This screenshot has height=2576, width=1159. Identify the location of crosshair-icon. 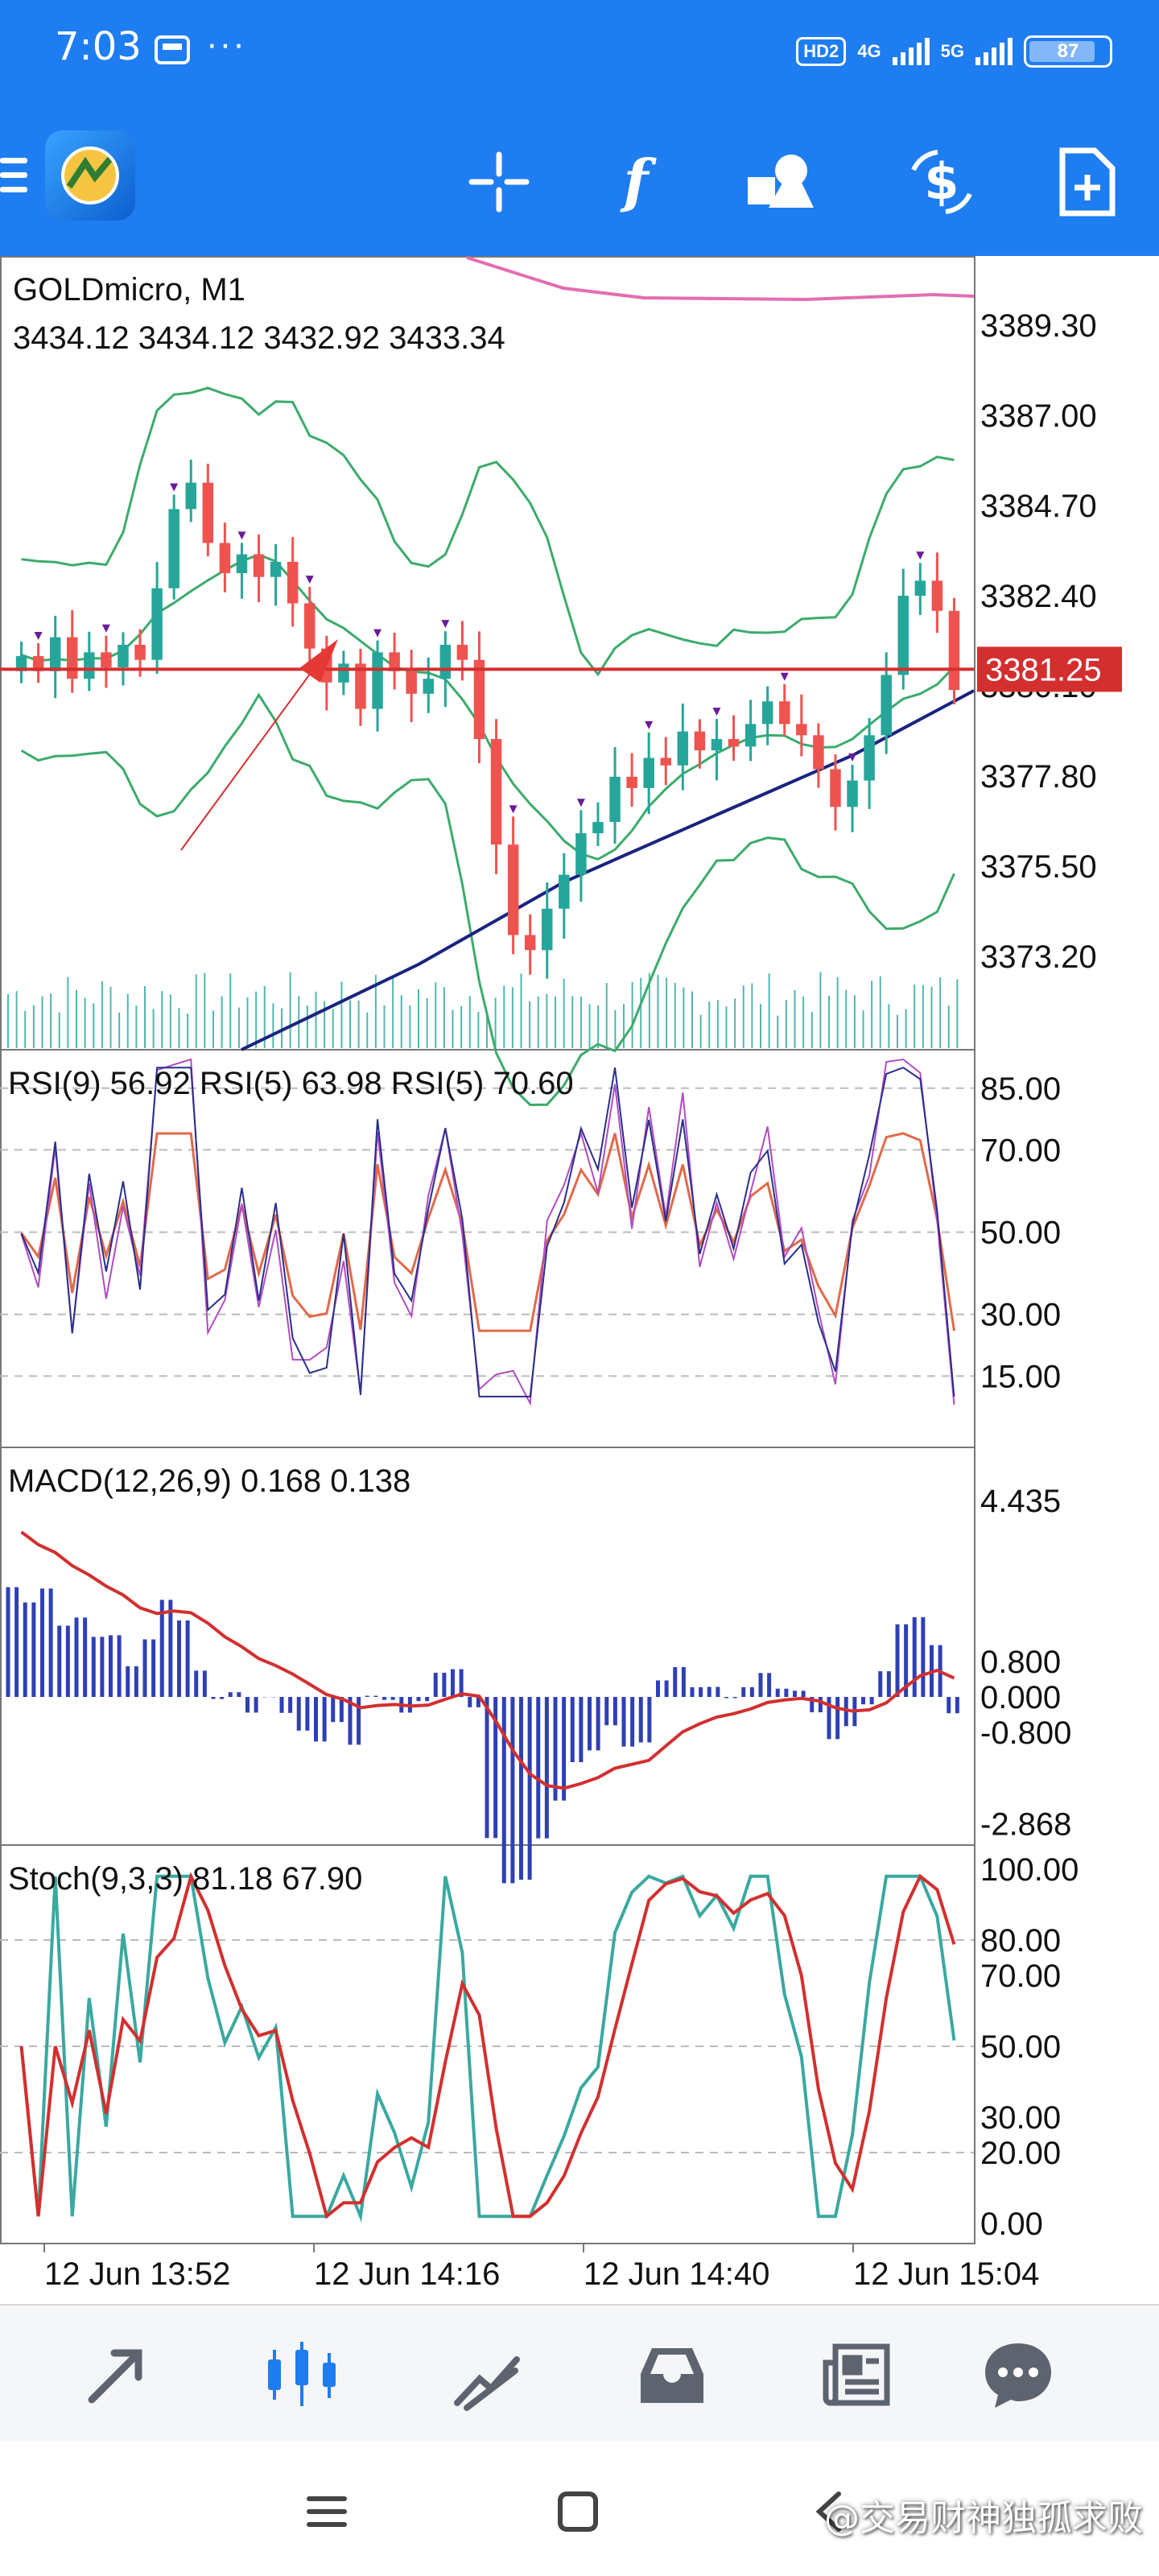
(499, 182).